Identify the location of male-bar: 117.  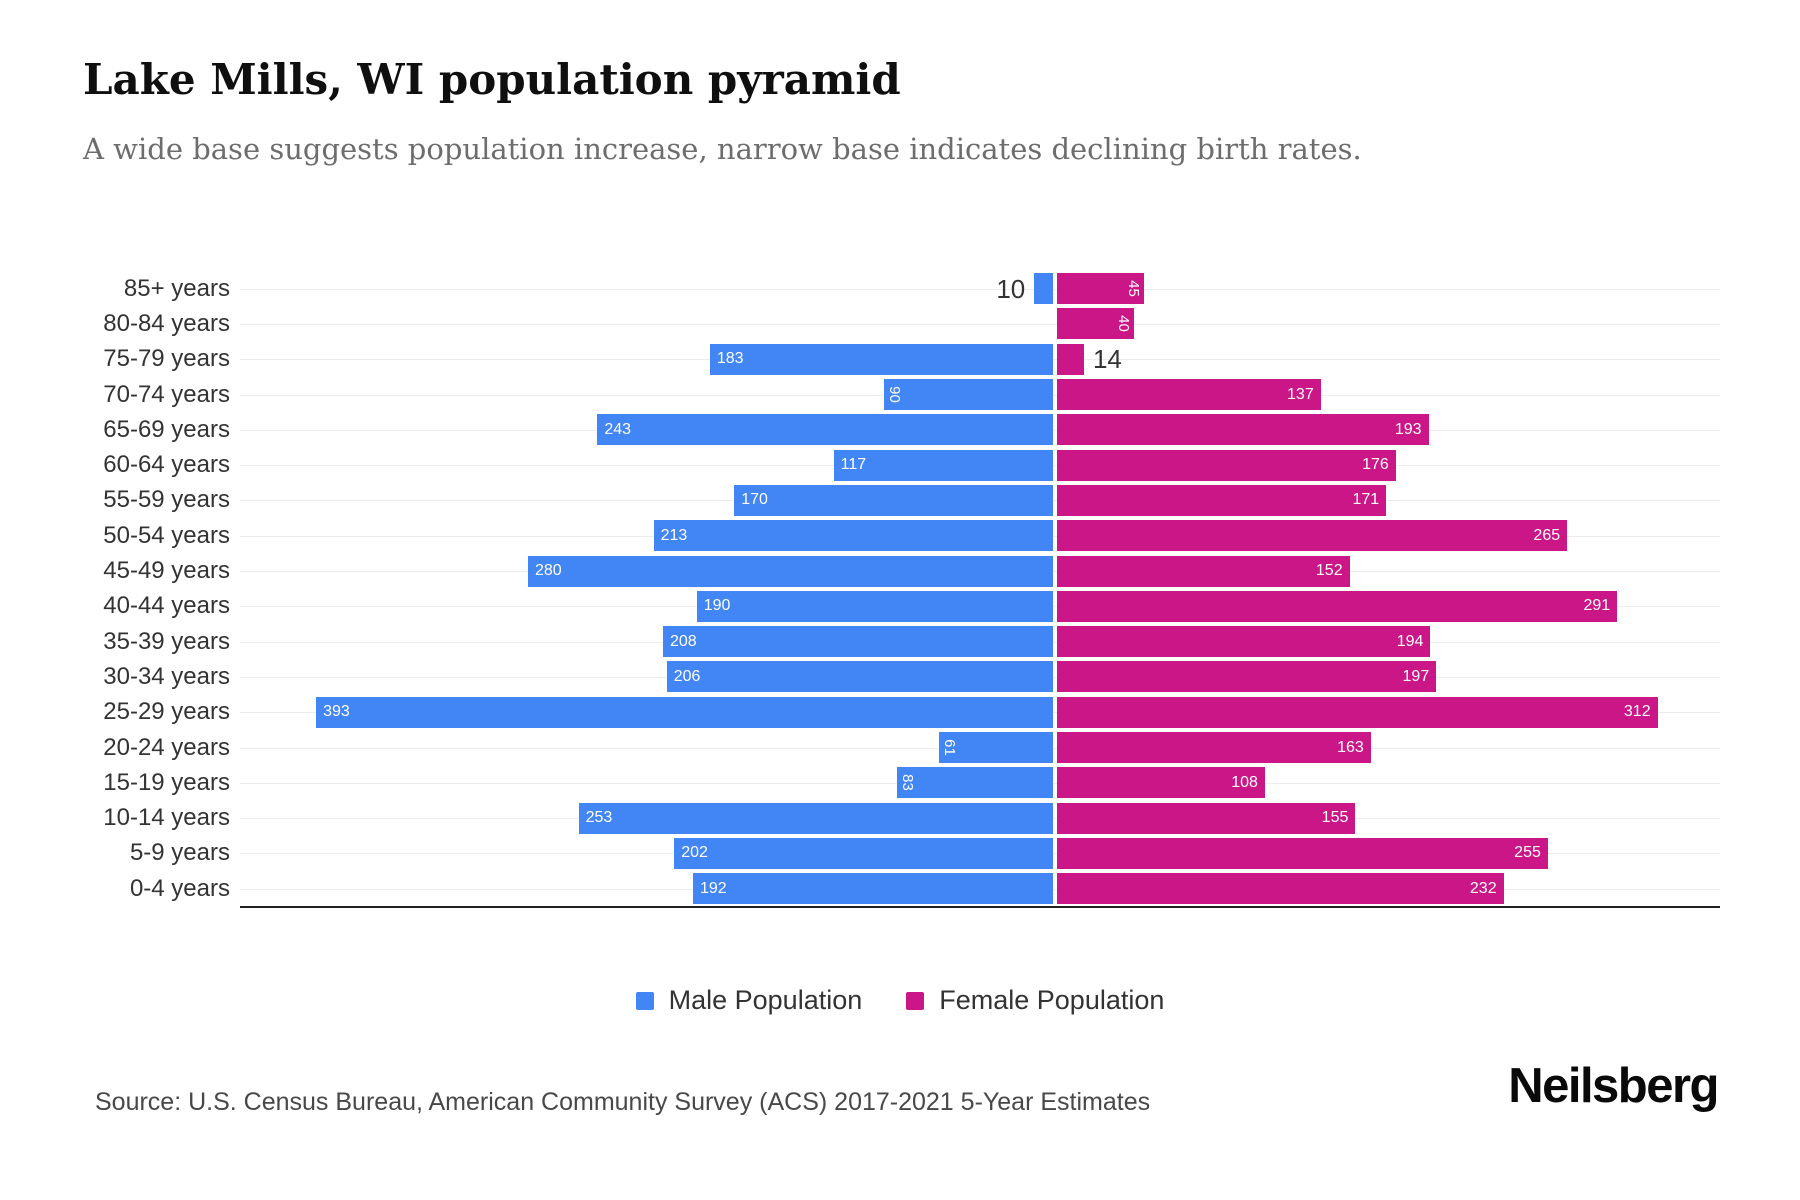
(943, 465).